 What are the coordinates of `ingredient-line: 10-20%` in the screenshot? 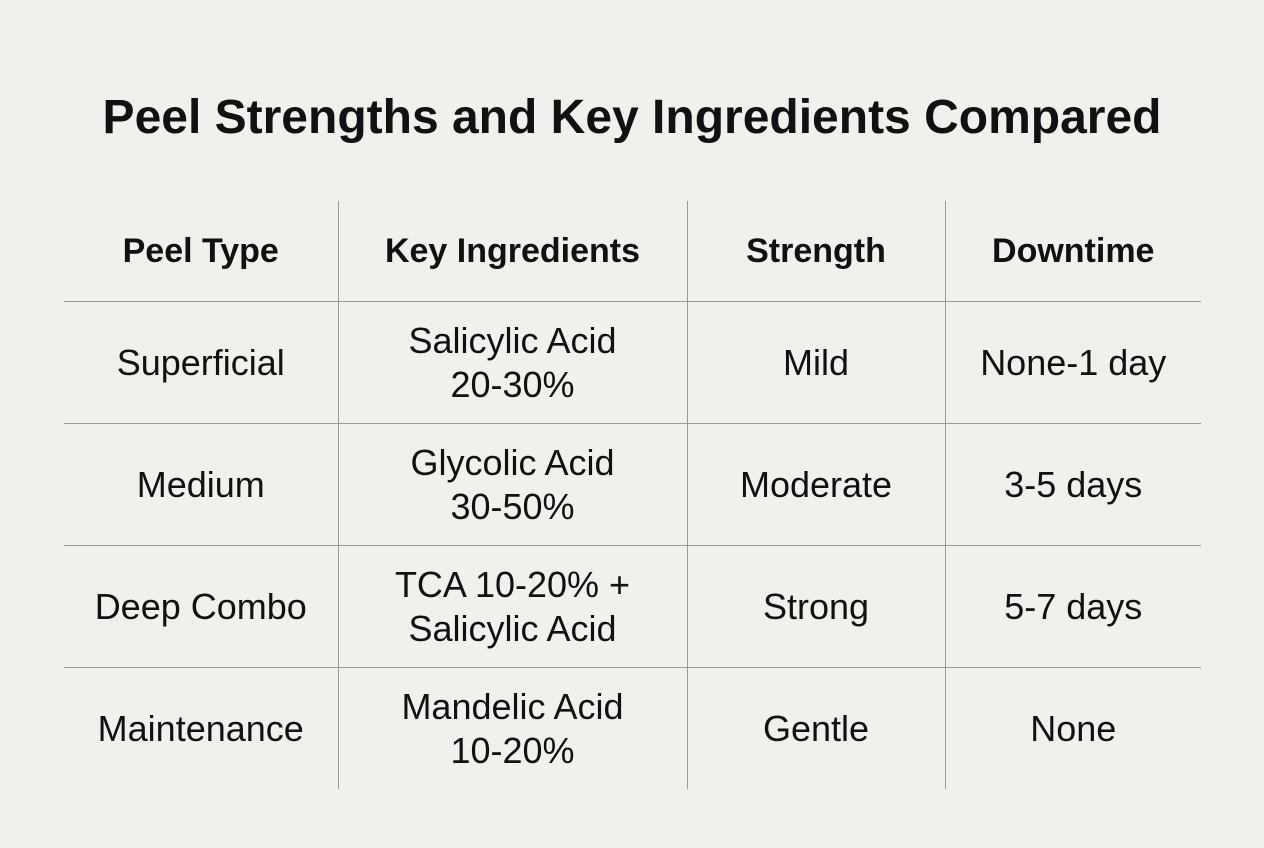 It's located at (512, 750).